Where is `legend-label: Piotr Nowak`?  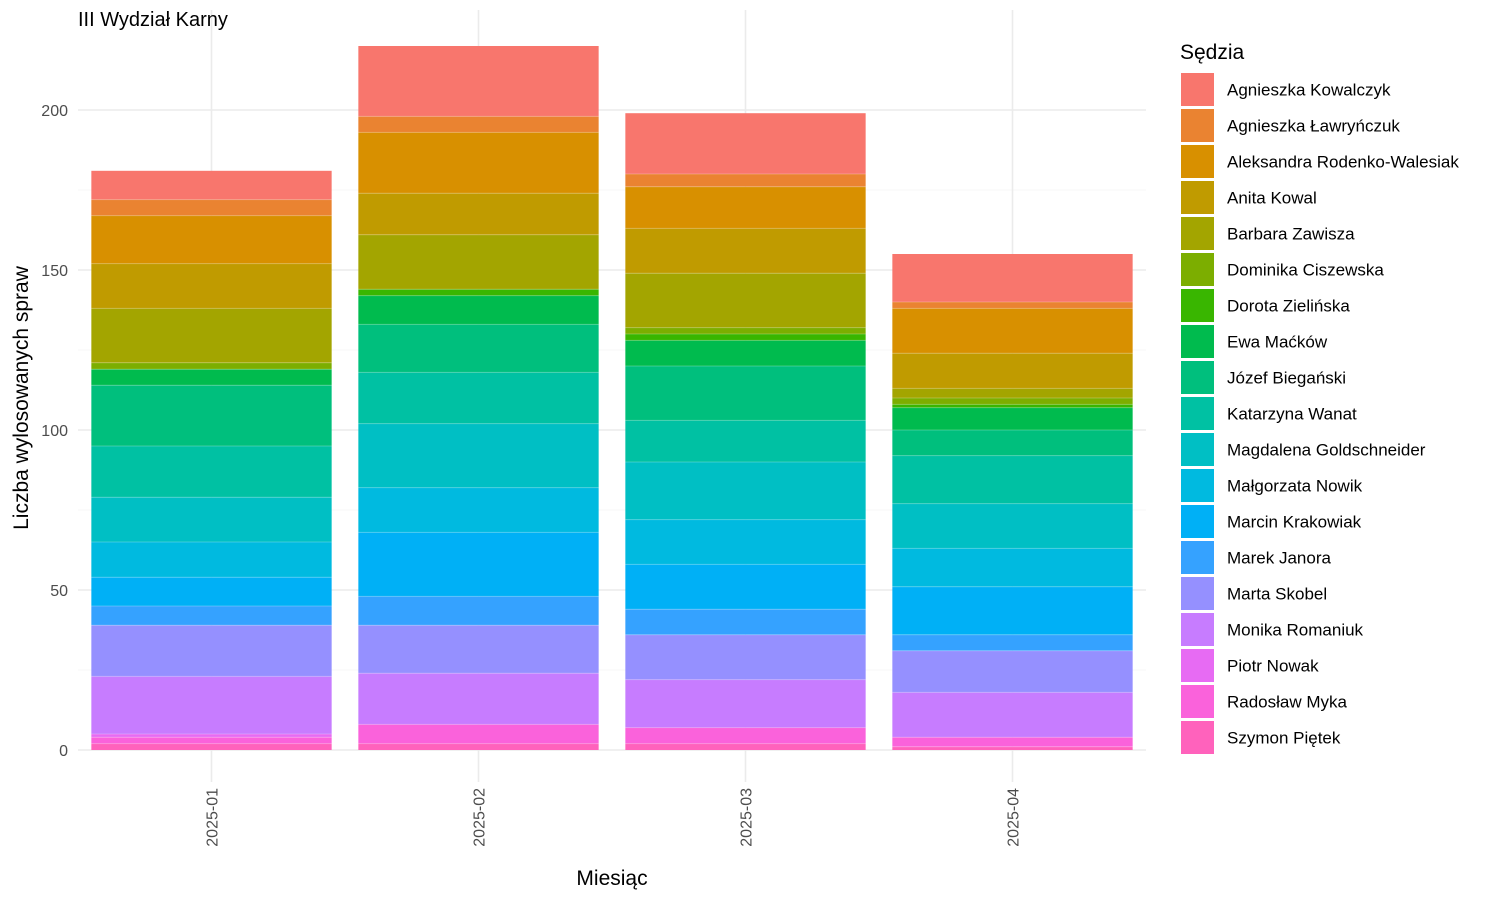 legend-label: Piotr Nowak is located at coordinates (1273, 666).